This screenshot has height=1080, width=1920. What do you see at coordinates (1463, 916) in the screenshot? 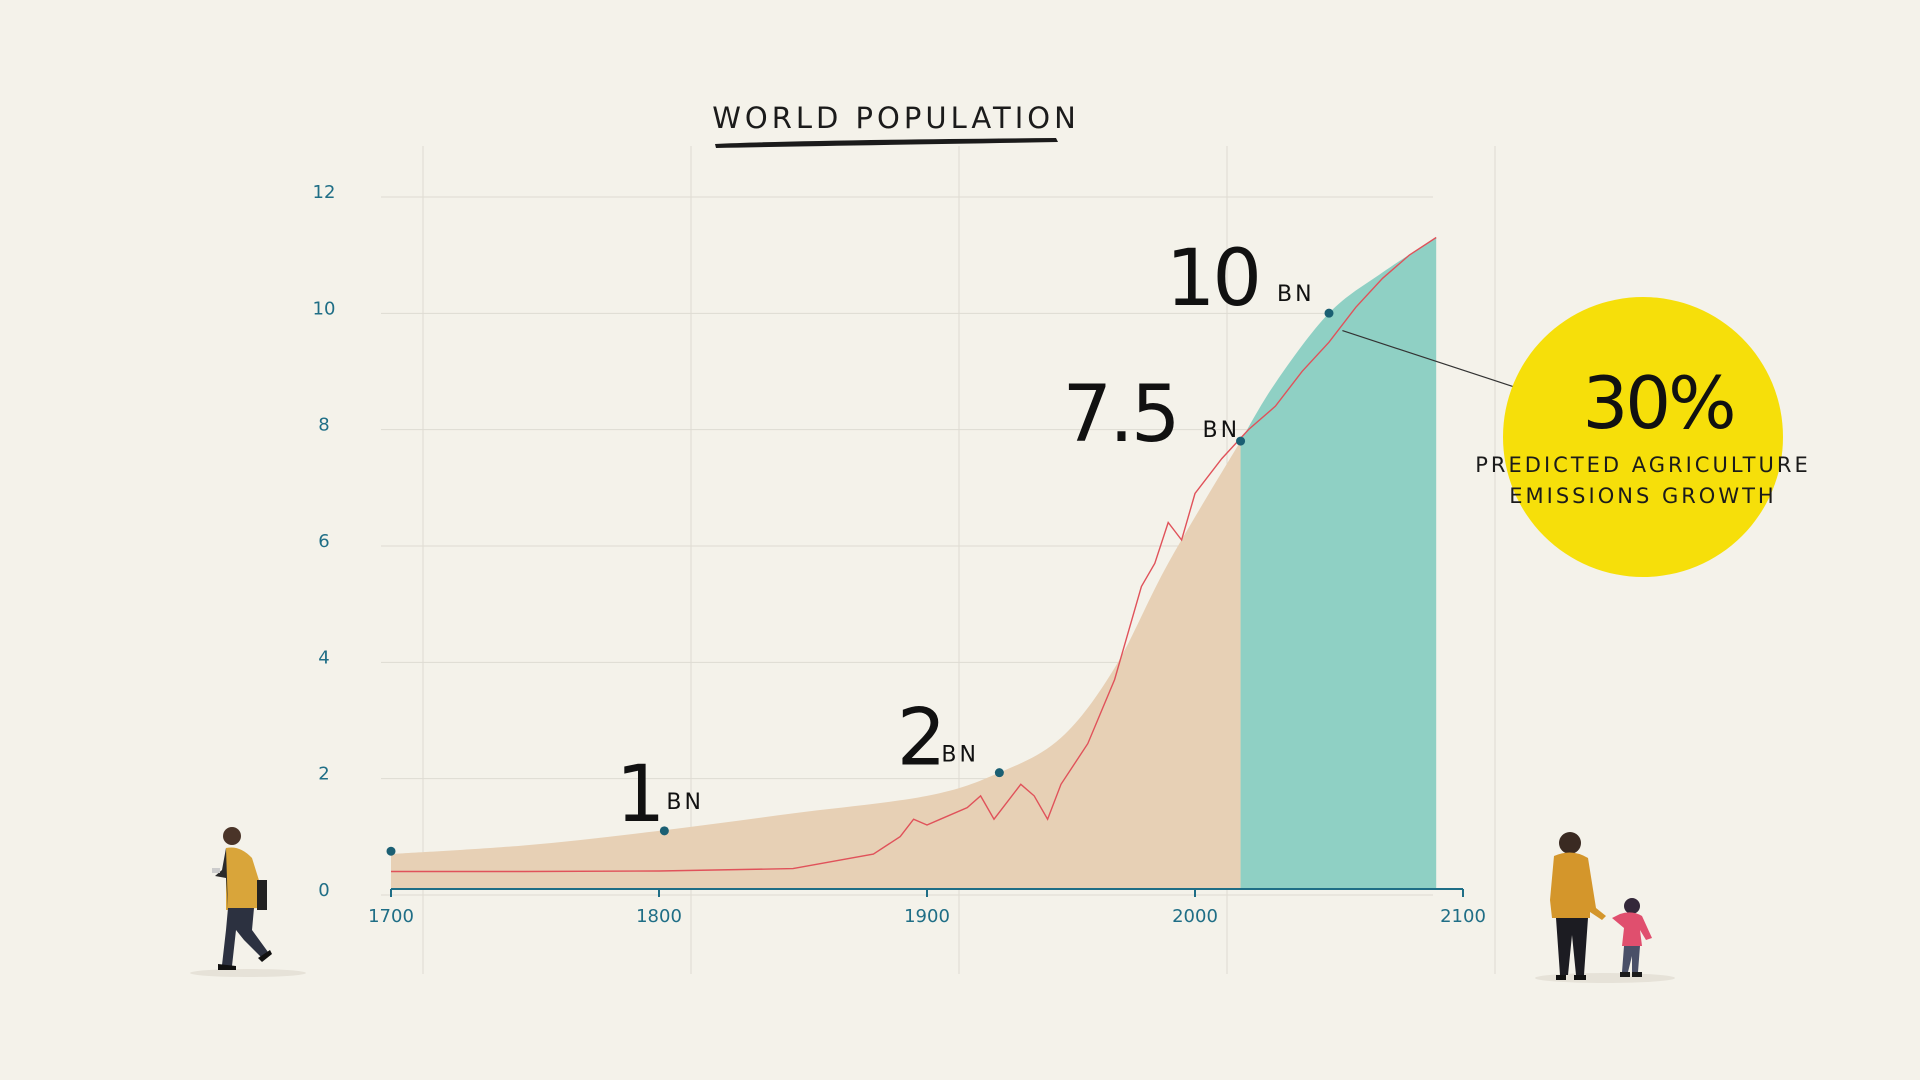
I see `x-tick-label: 2100` at bounding box center [1463, 916].